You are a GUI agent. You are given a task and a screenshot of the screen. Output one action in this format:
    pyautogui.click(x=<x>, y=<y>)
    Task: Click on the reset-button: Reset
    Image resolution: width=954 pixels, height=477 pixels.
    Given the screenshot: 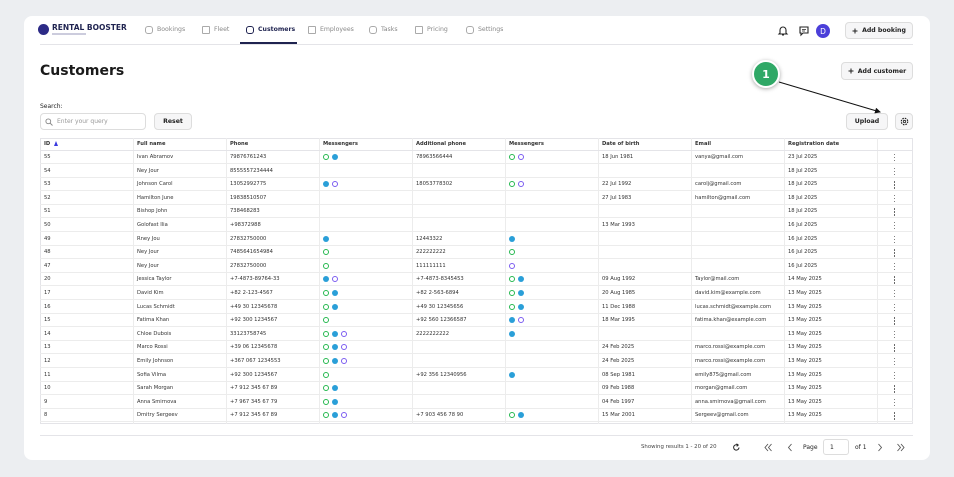 What is the action you would take?
    pyautogui.click(x=173, y=121)
    